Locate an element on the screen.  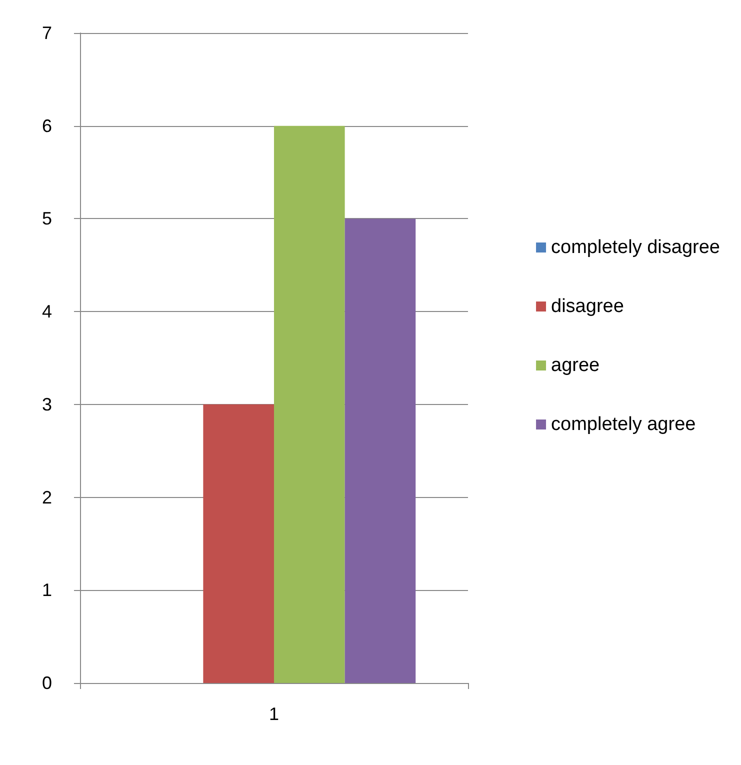
y-tick-label: 3 is located at coordinates (47, 404).